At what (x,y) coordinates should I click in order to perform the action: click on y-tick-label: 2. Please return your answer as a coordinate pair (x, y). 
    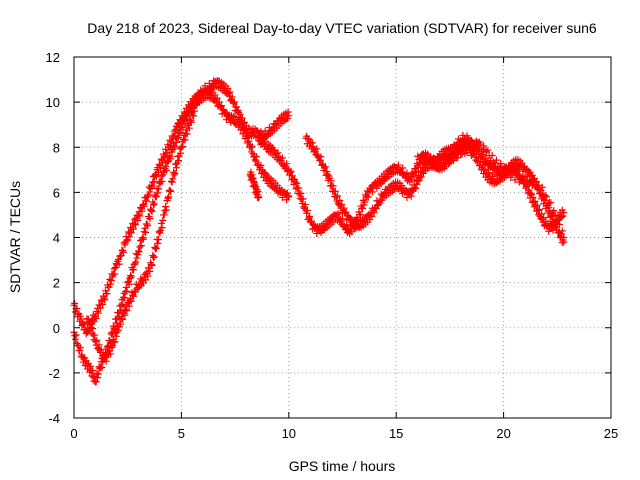
    Looking at the image, I should click on (56, 283).